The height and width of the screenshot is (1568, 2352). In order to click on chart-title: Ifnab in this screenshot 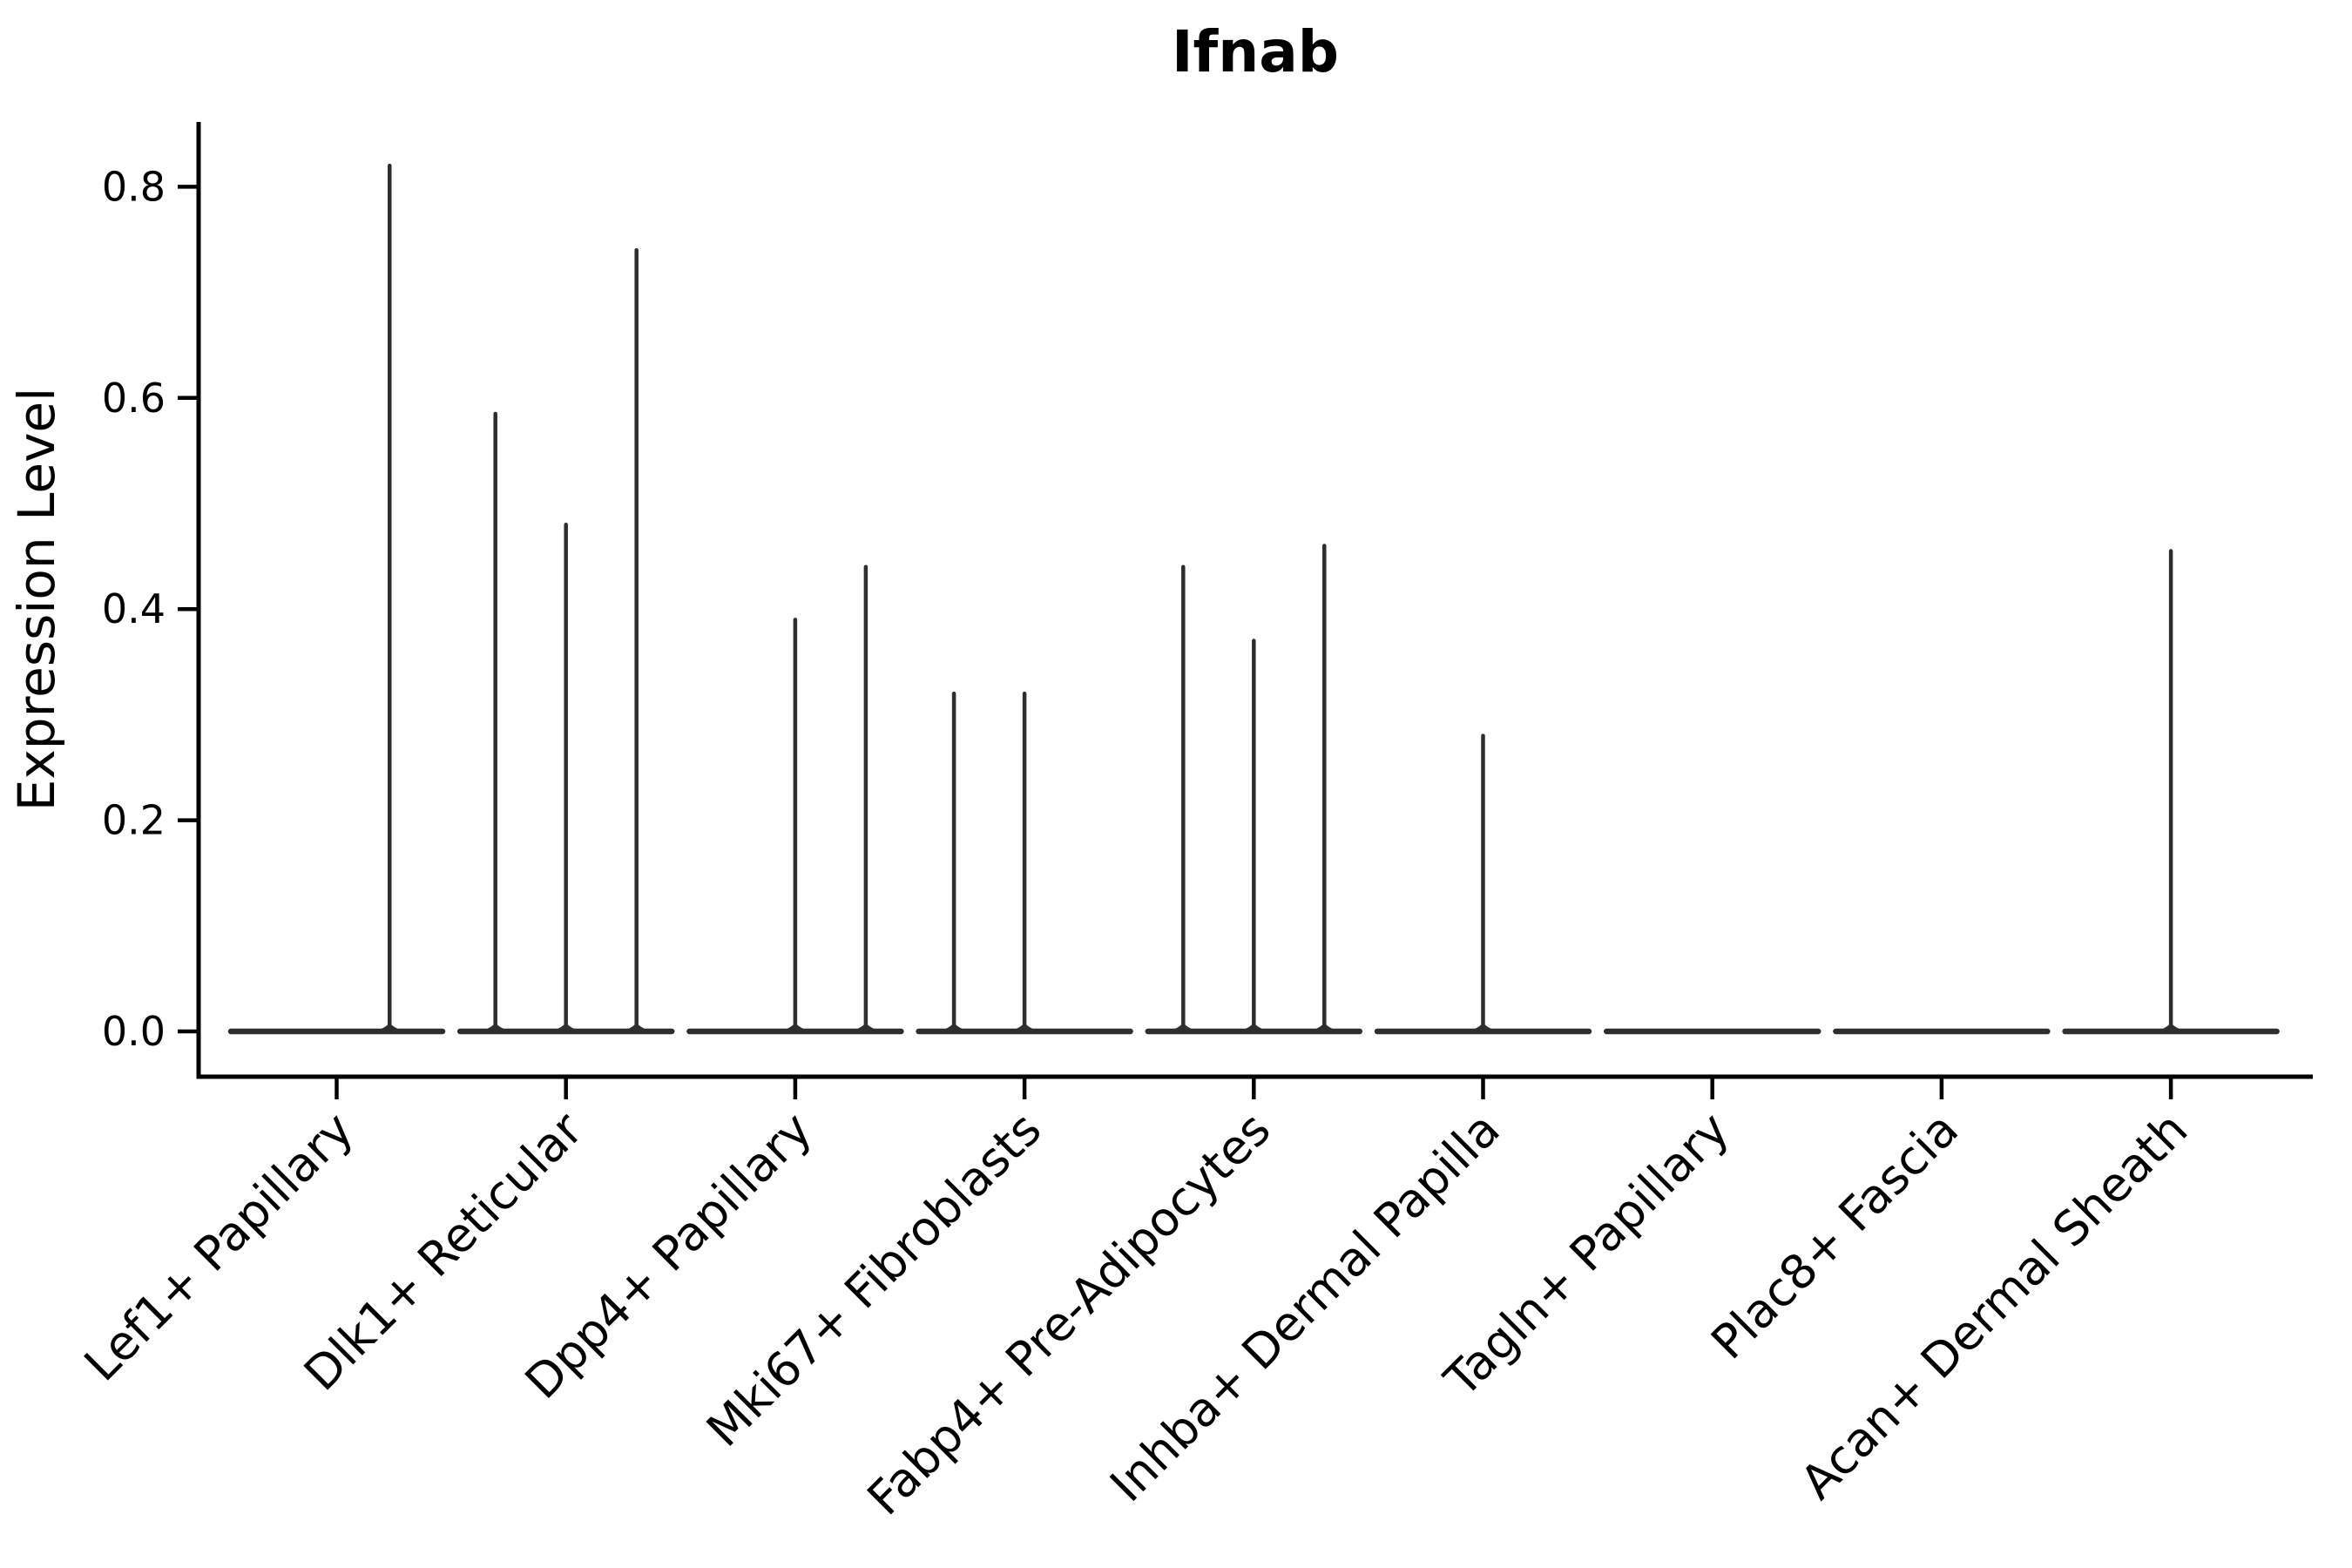, I will do `click(1255, 52)`.